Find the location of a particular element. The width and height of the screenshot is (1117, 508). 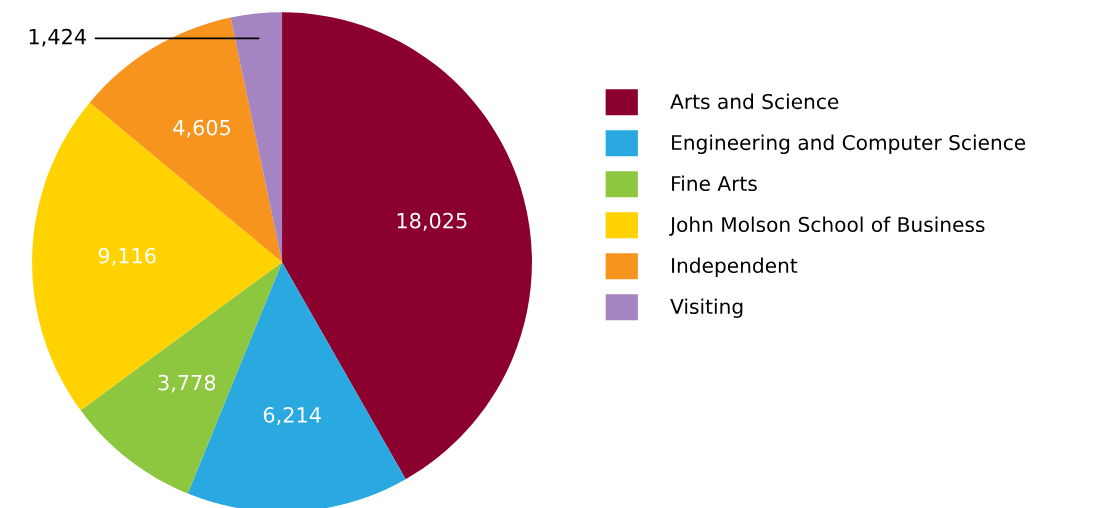

data-label: 4,605 is located at coordinates (202, 128).